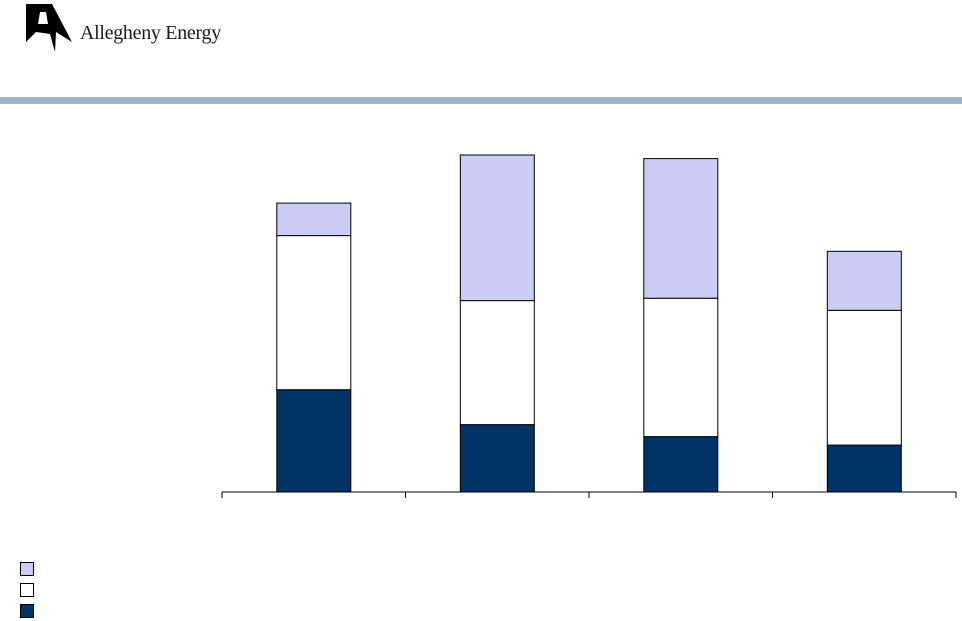 This screenshot has height=621, width=962. I want to click on company-logo: Allegheny Energy, so click(137, 28).